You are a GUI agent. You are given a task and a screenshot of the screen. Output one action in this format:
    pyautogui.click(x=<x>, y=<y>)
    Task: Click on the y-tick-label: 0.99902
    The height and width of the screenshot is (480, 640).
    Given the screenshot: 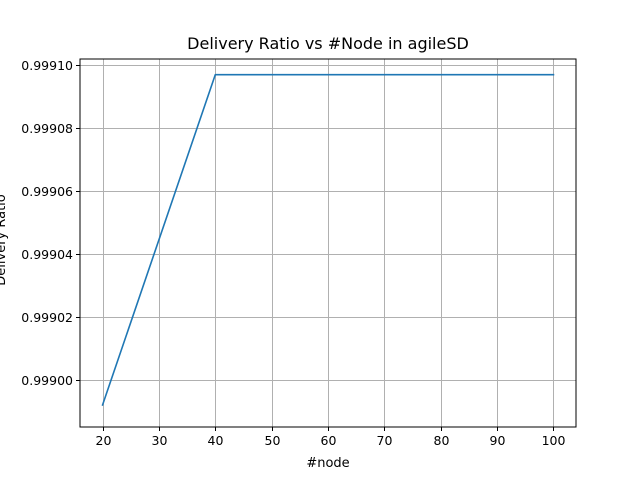 What is the action you would take?
    pyautogui.click(x=47, y=317)
    